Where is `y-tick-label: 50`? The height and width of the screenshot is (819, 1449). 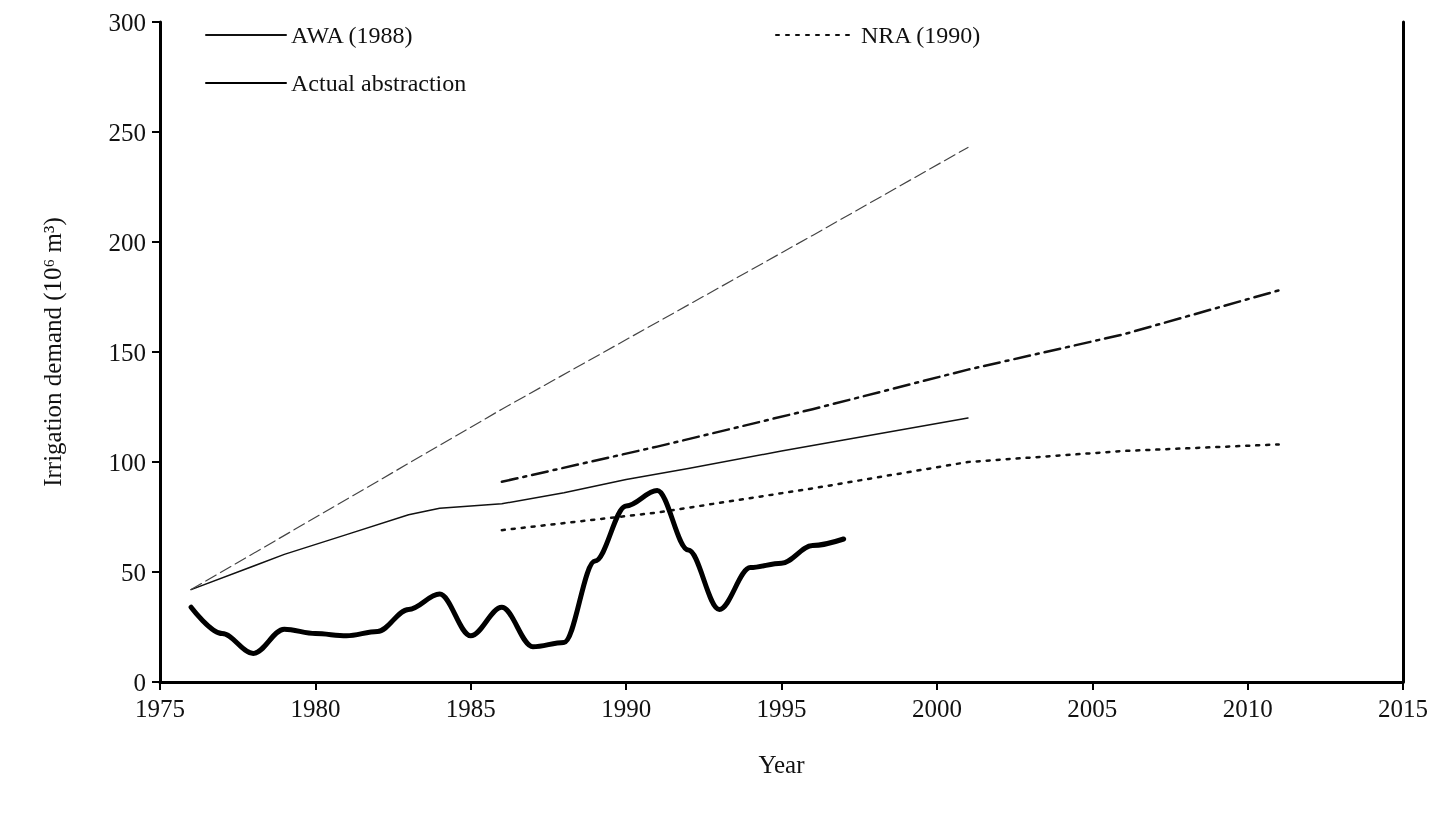 y-tick-label: 50 is located at coordinates (133, 572).